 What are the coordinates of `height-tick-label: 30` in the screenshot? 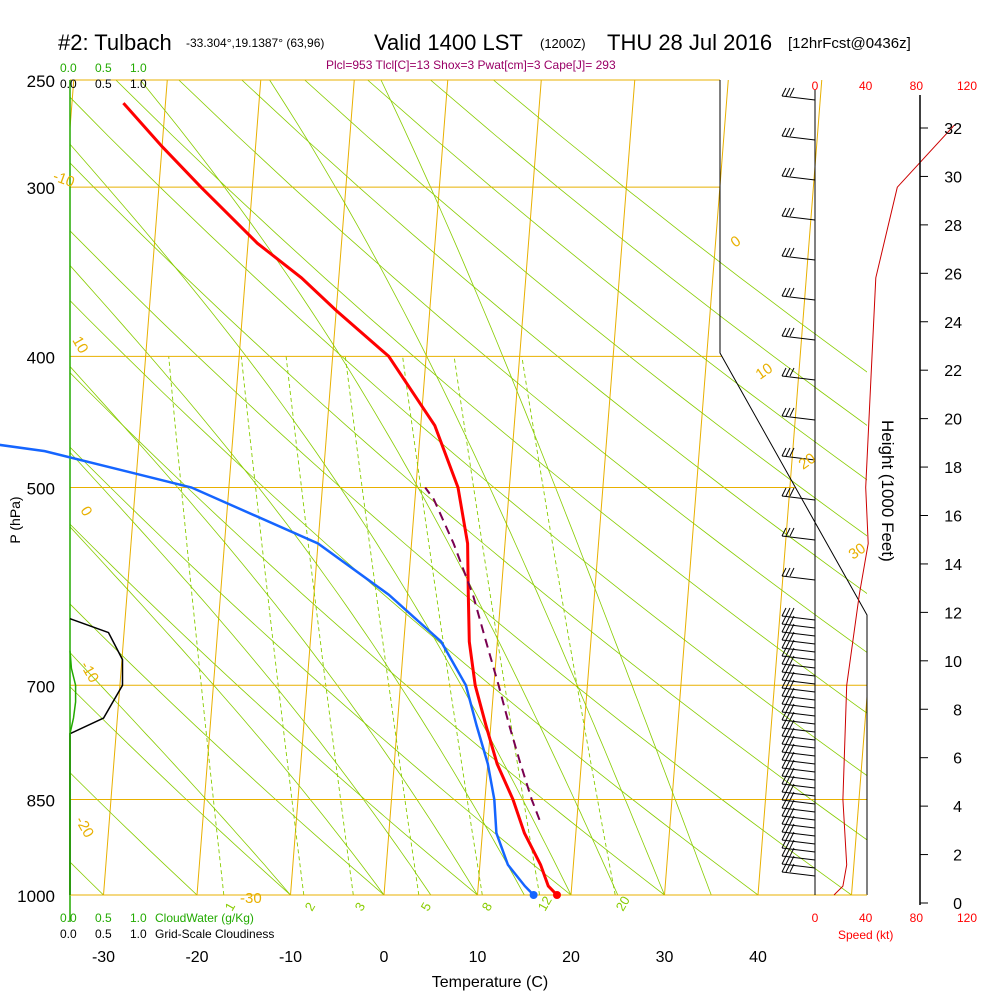 It's located at (953, 177).